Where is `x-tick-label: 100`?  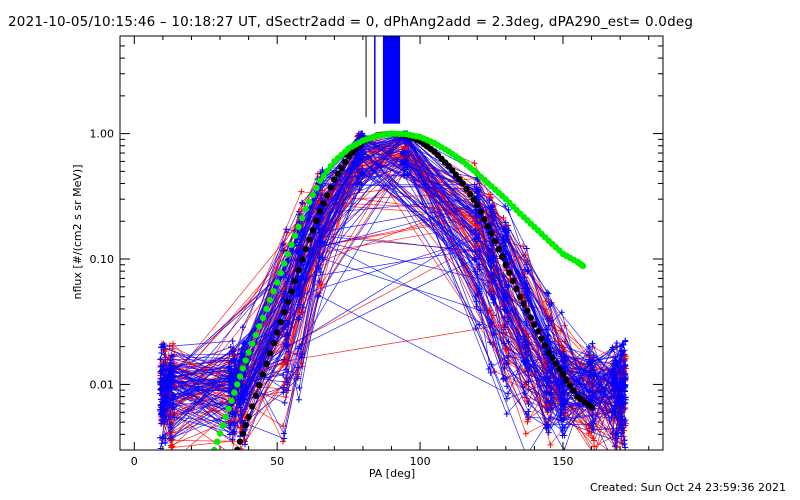
x-tick-label: 100 is located at coordinates (420, 461).